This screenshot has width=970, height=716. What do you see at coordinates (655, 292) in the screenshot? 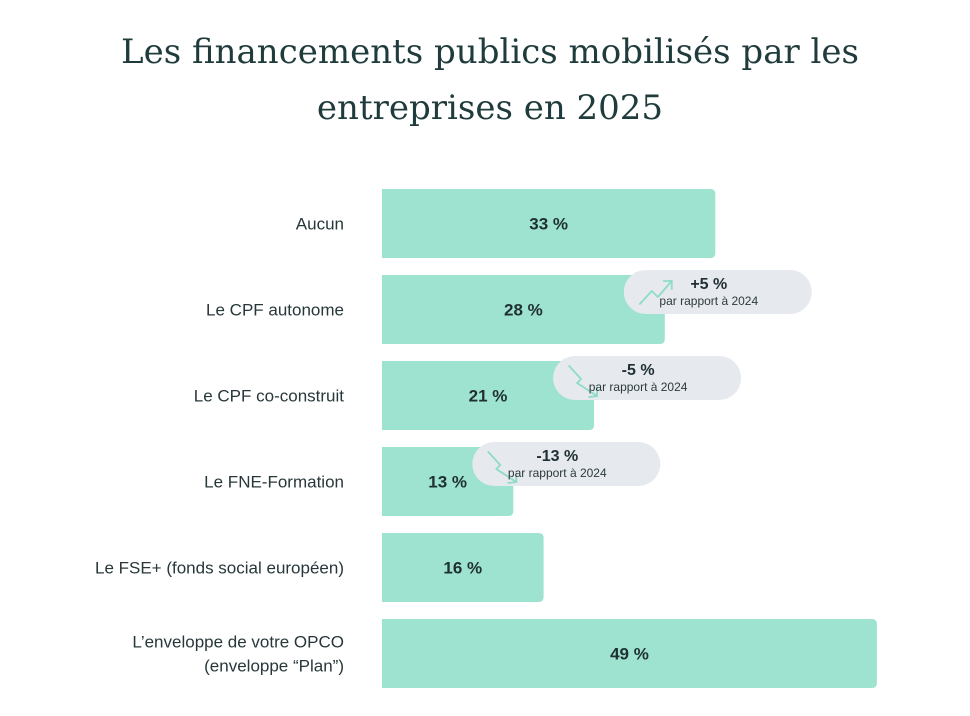
I see `trend-up-icon` at bounding box center [655, 292].